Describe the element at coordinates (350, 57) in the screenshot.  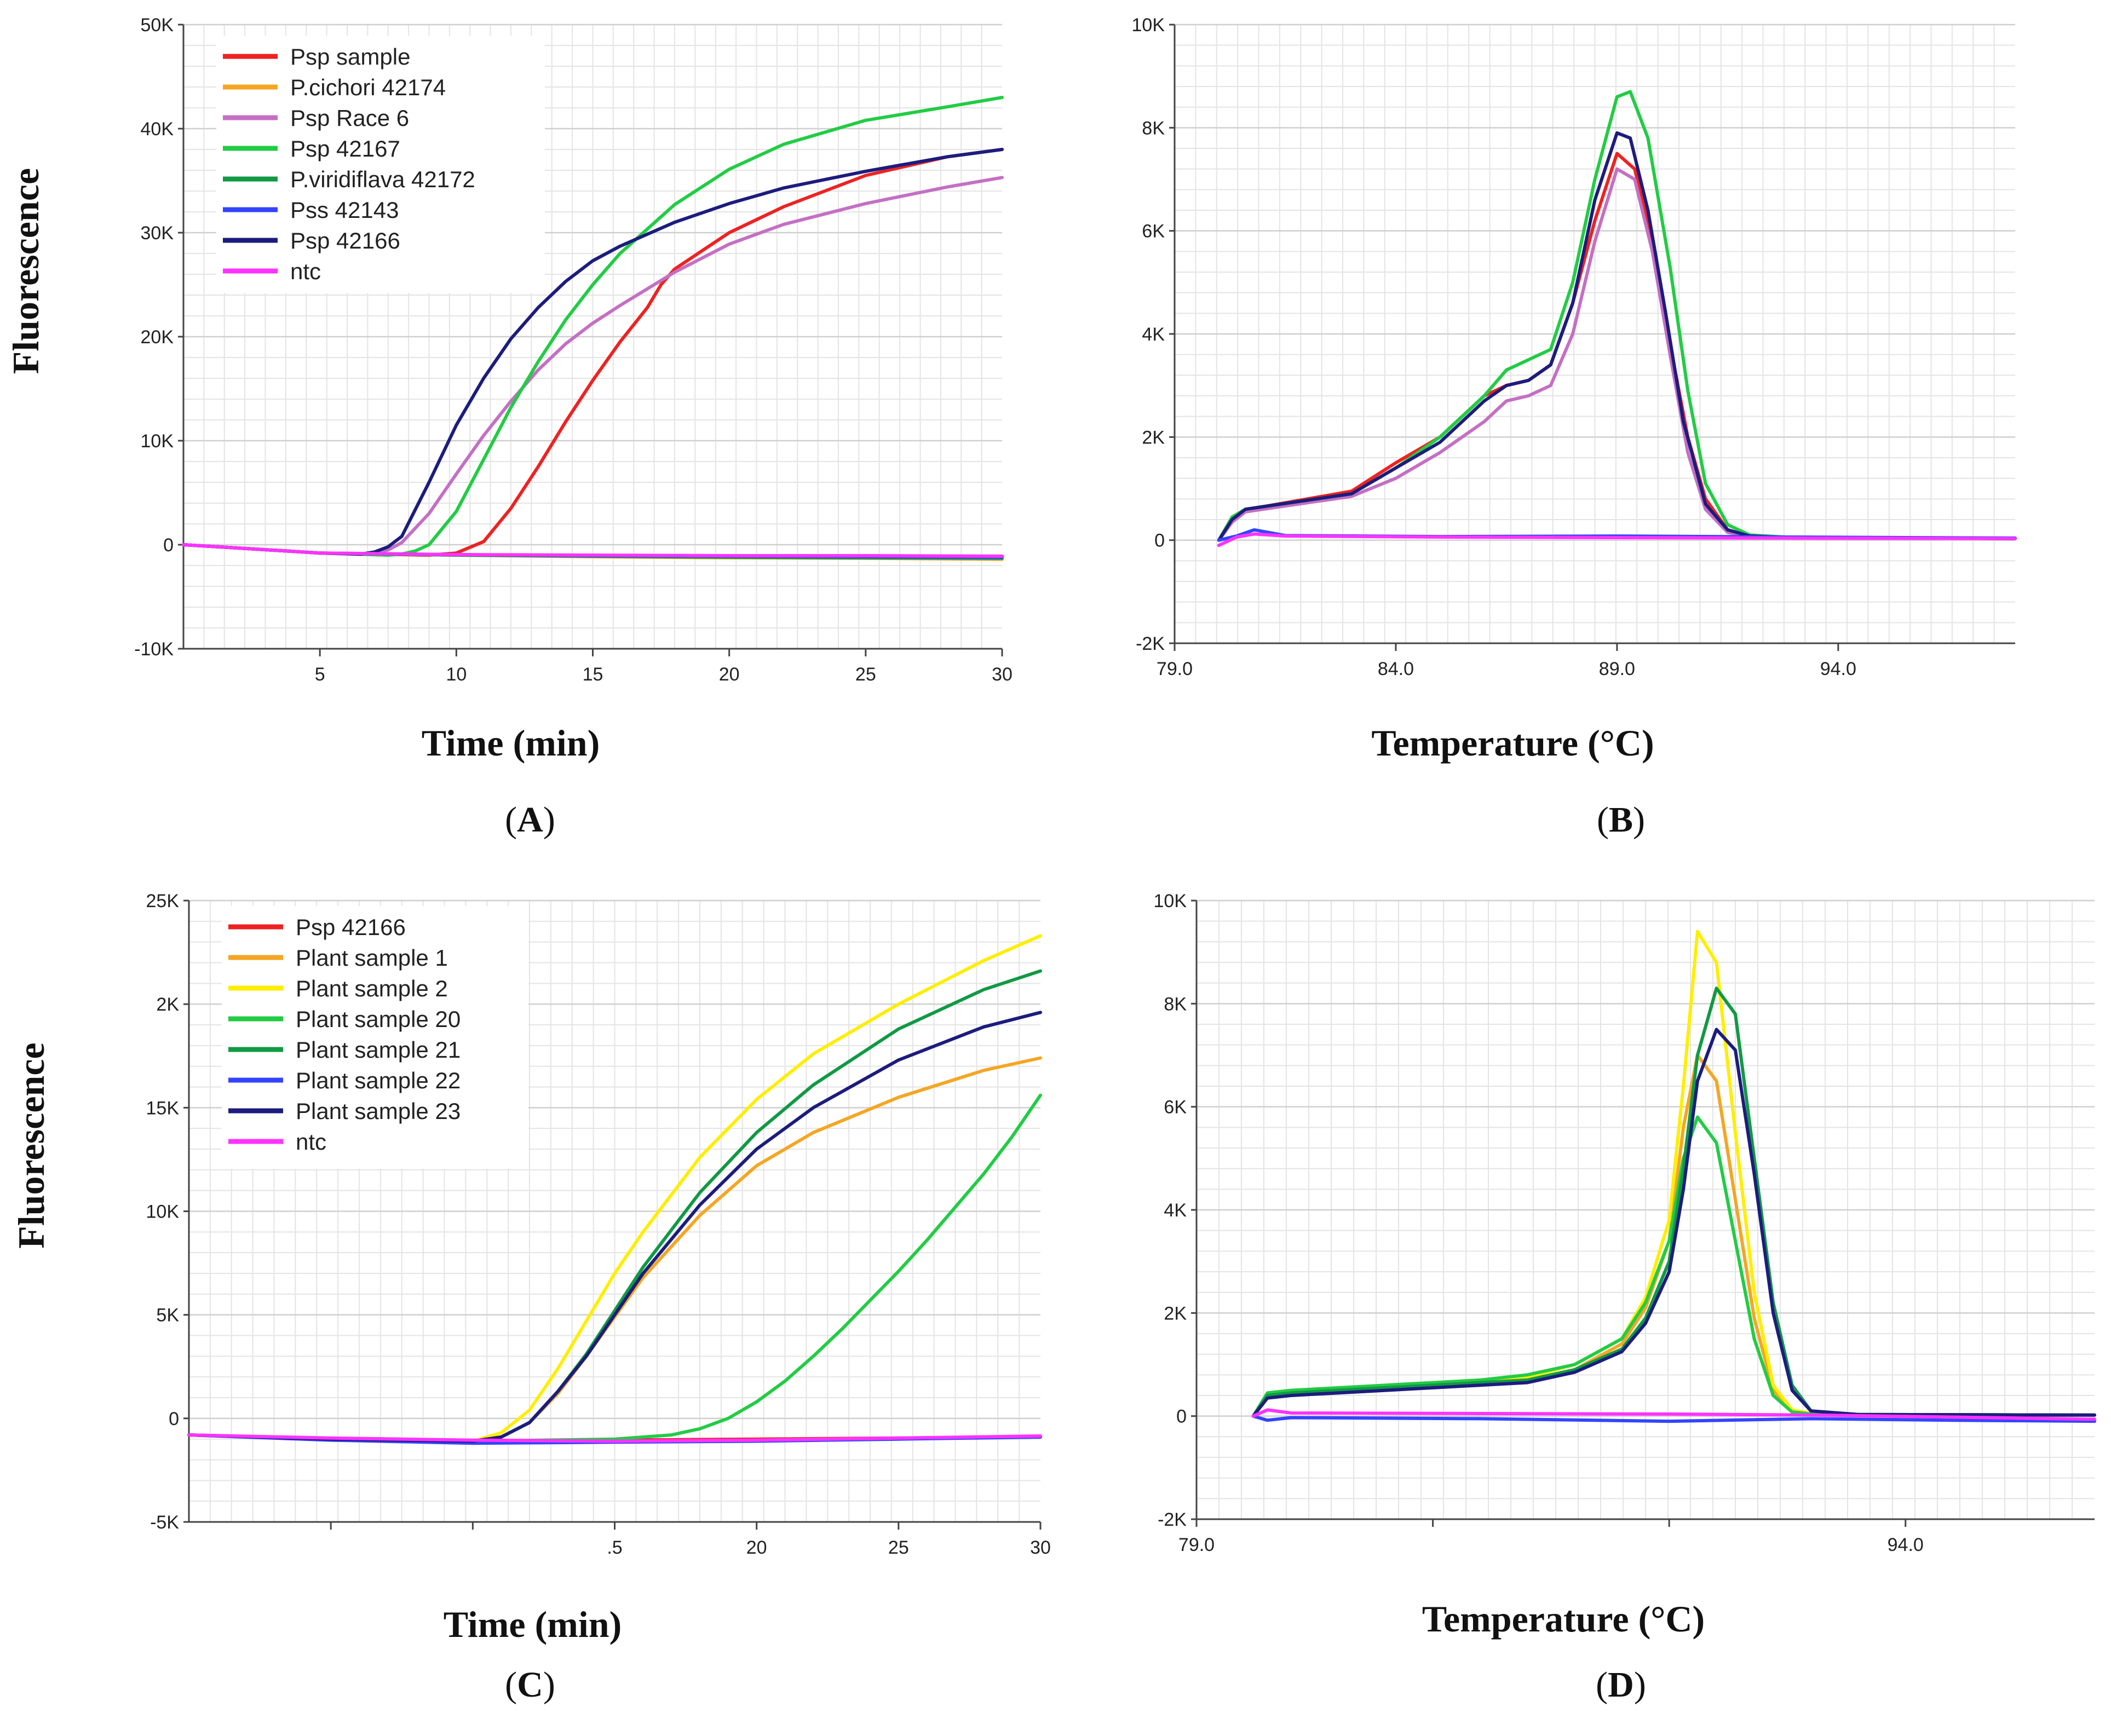
I see `legend-label-psp-sample: Psp sample` at that location.